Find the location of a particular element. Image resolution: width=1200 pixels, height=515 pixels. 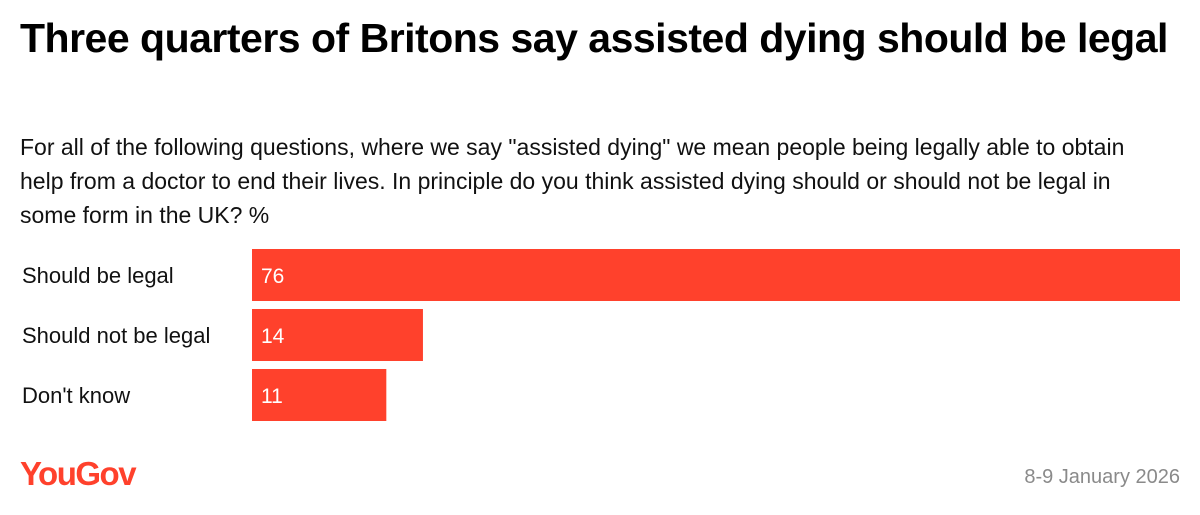

bar-value-label: 76 is located at coordinates (272, 276).